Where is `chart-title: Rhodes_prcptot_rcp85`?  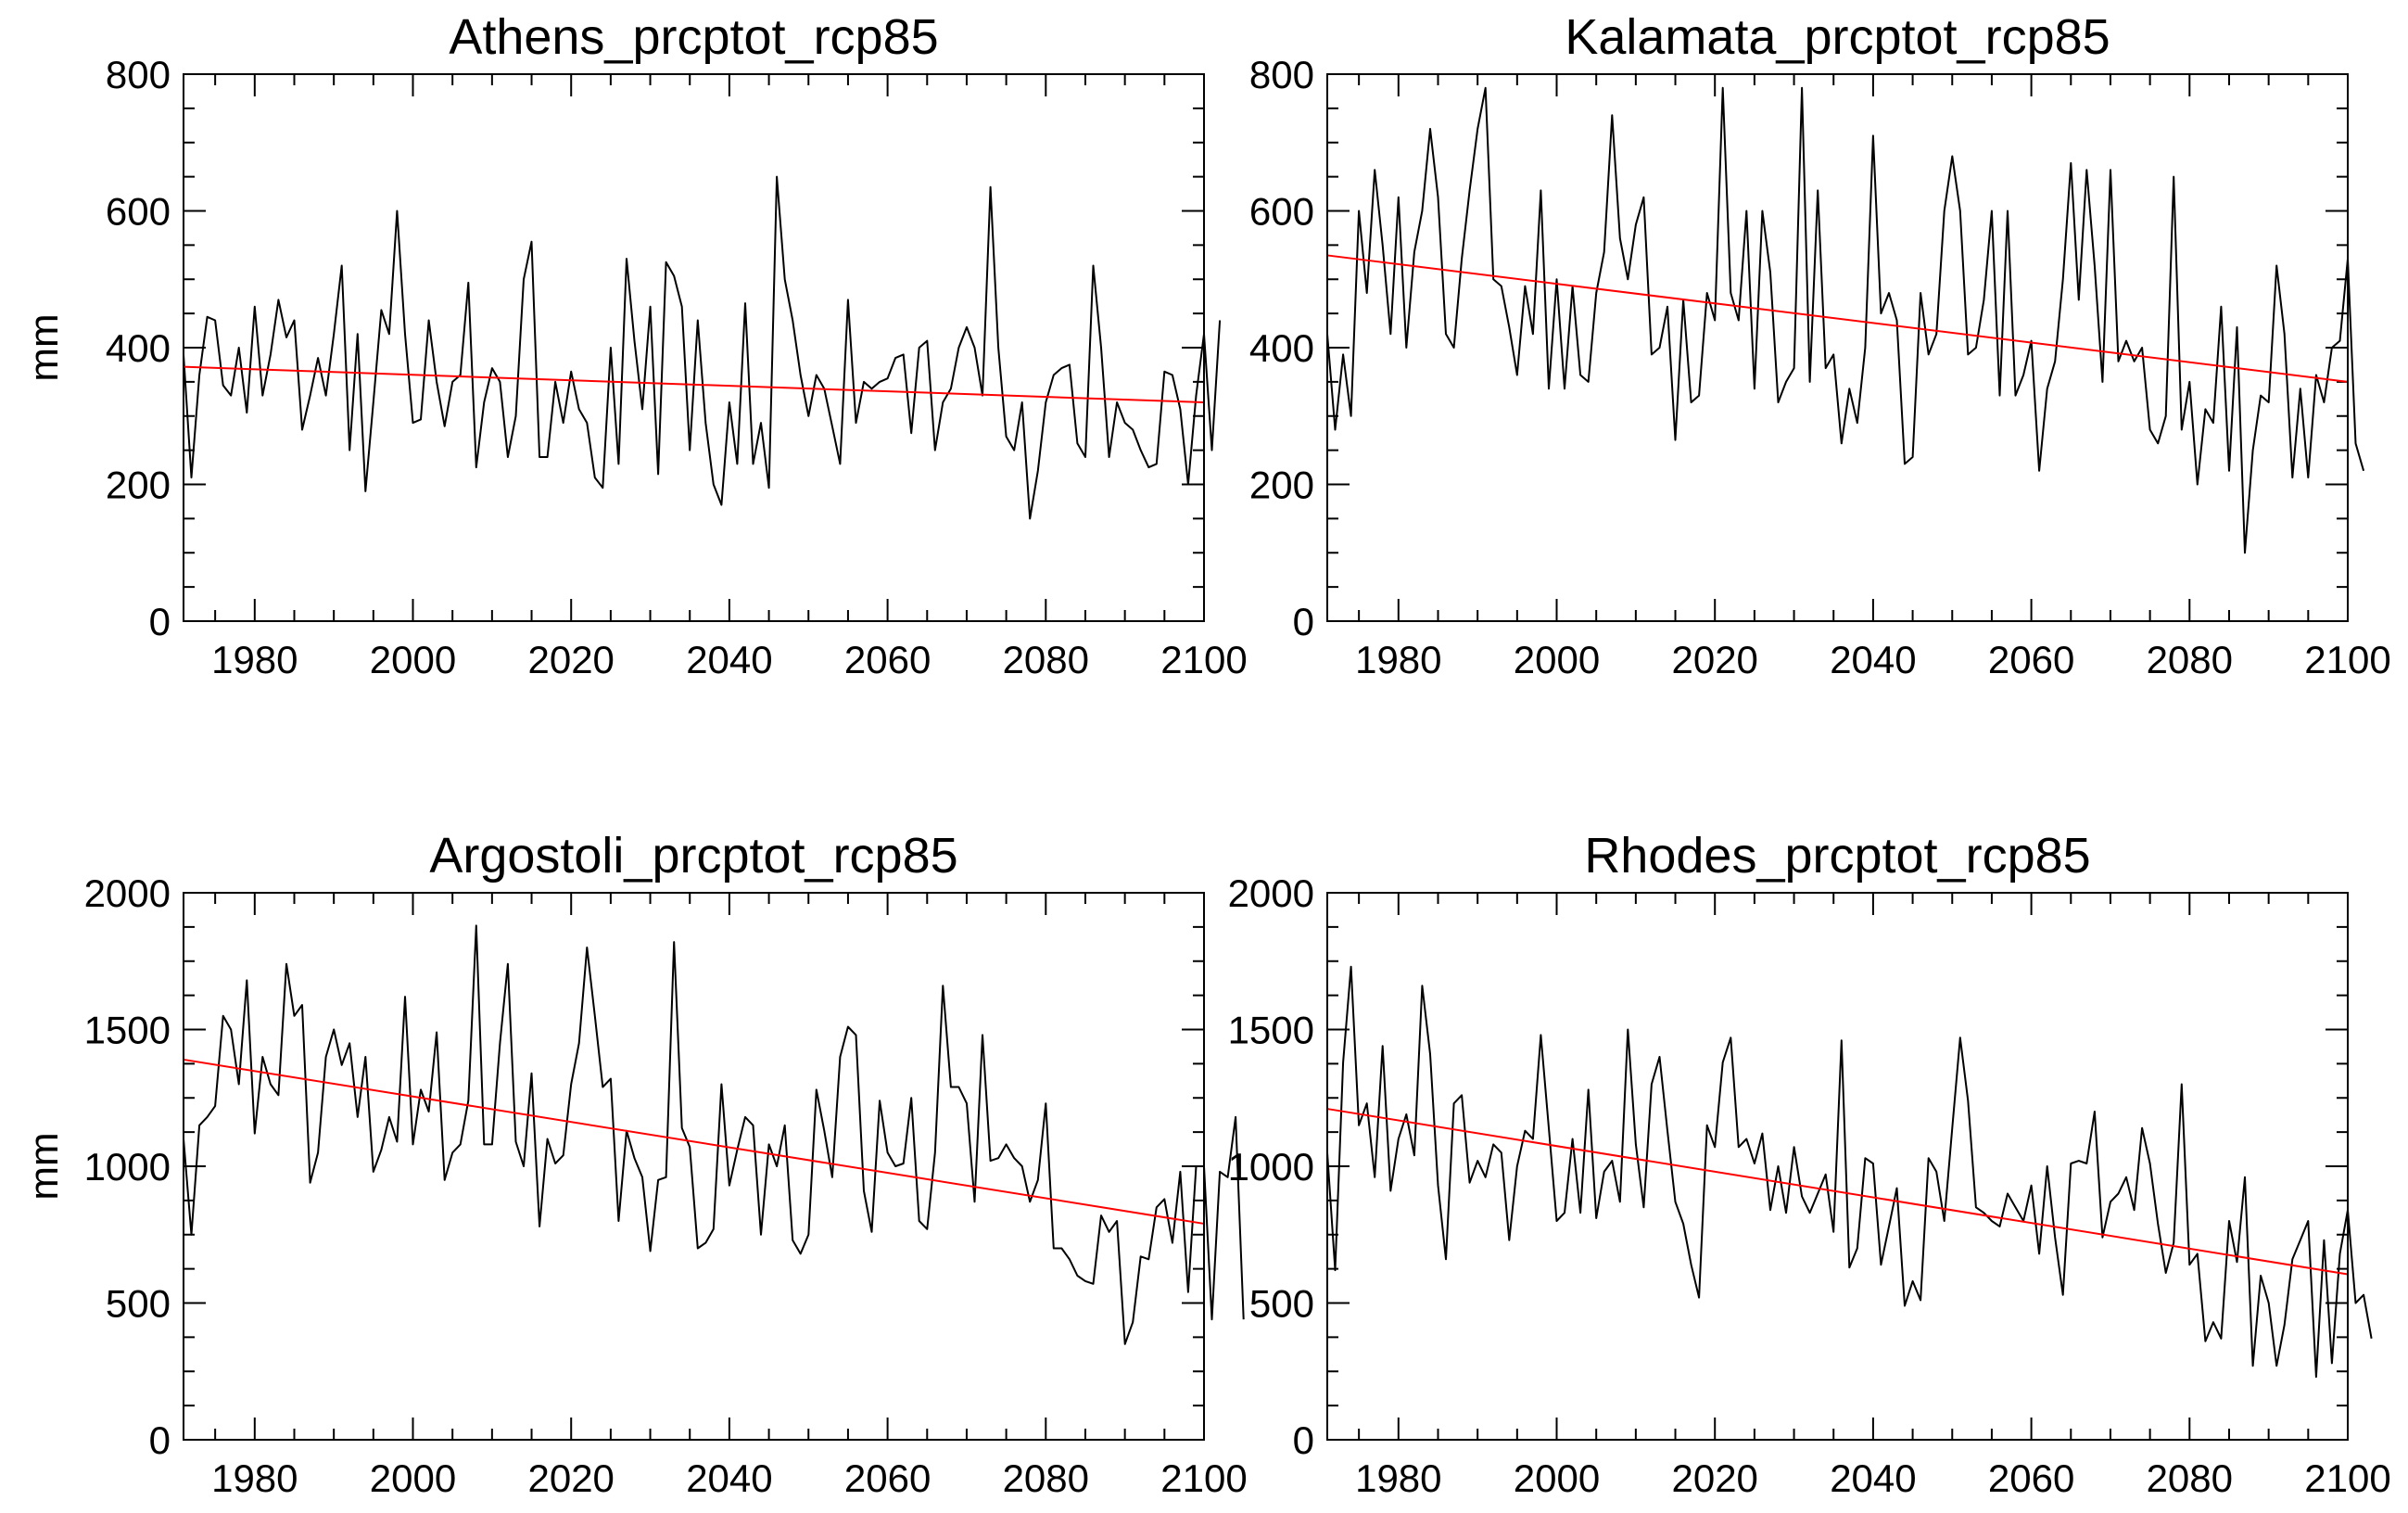
chart-title: Rhodes_prcptot_rcp85 is located at coordinates (1837, 856).